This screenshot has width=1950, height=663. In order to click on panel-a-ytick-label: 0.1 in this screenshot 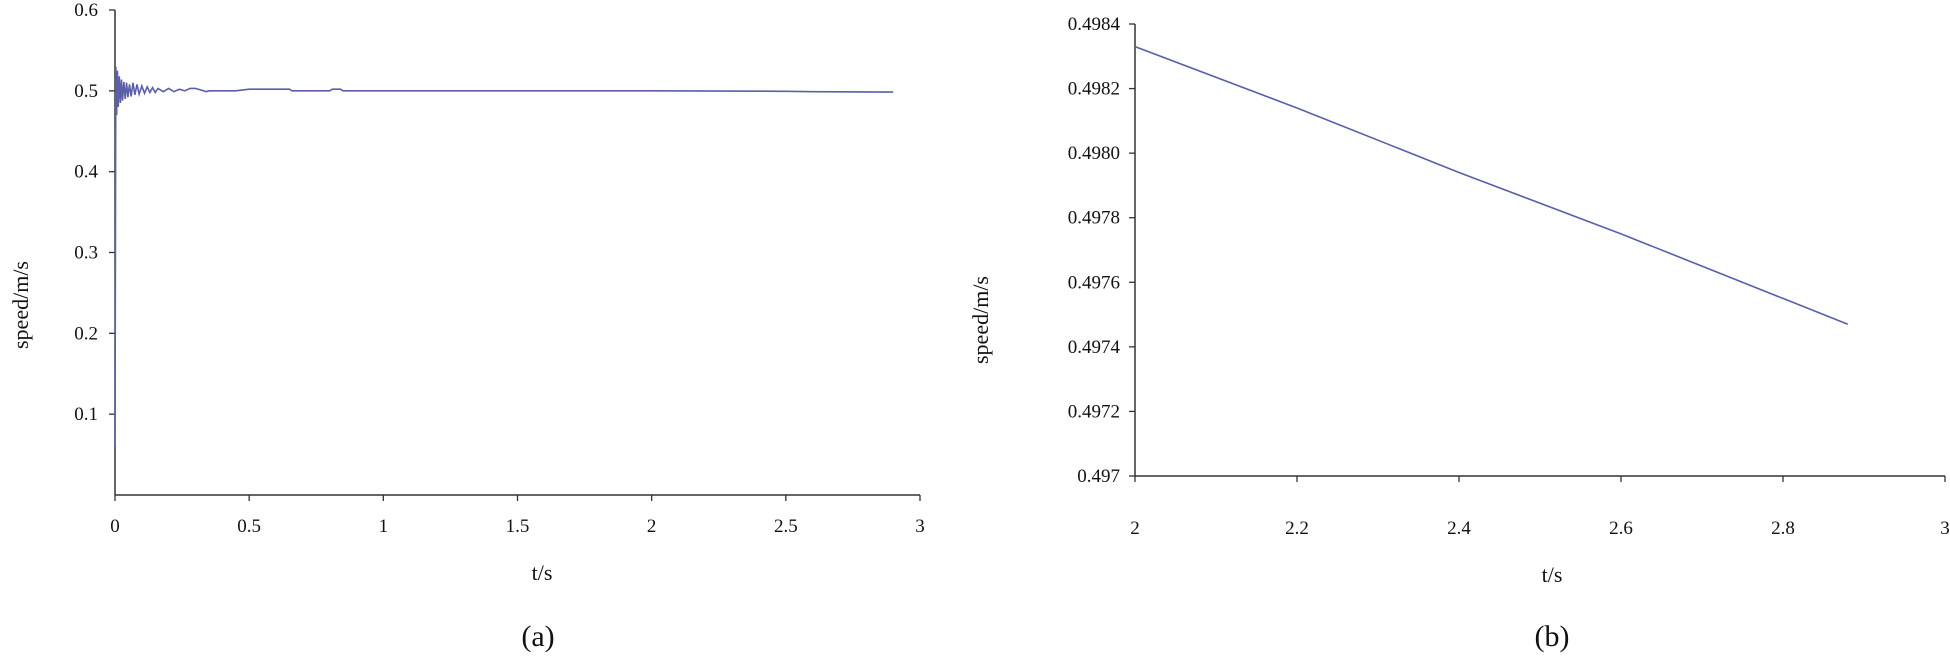, I will do `click(86, 414)`.